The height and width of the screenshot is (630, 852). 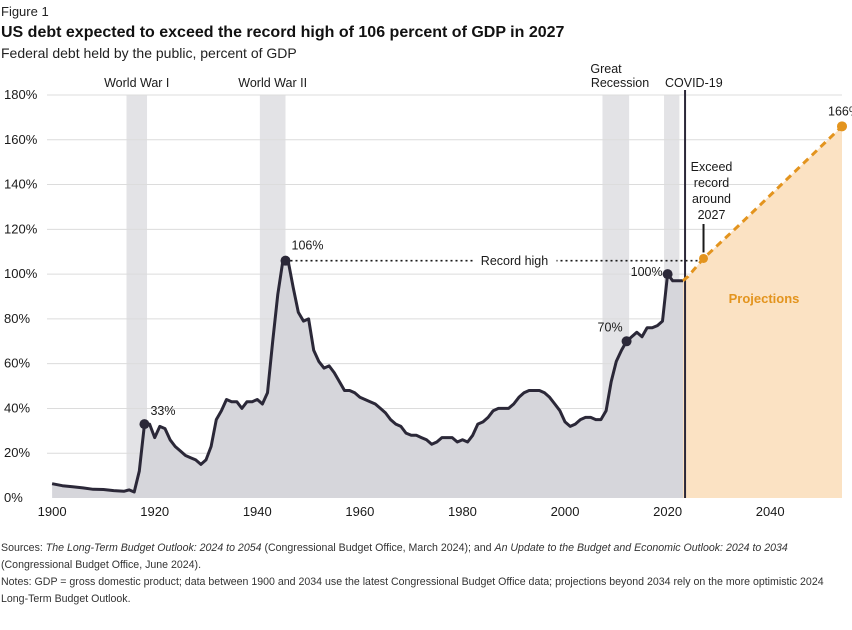 What do you see at coordinates (762, 312) in the screenshot?
I see `projection-area` at bounding box center [762, 312].